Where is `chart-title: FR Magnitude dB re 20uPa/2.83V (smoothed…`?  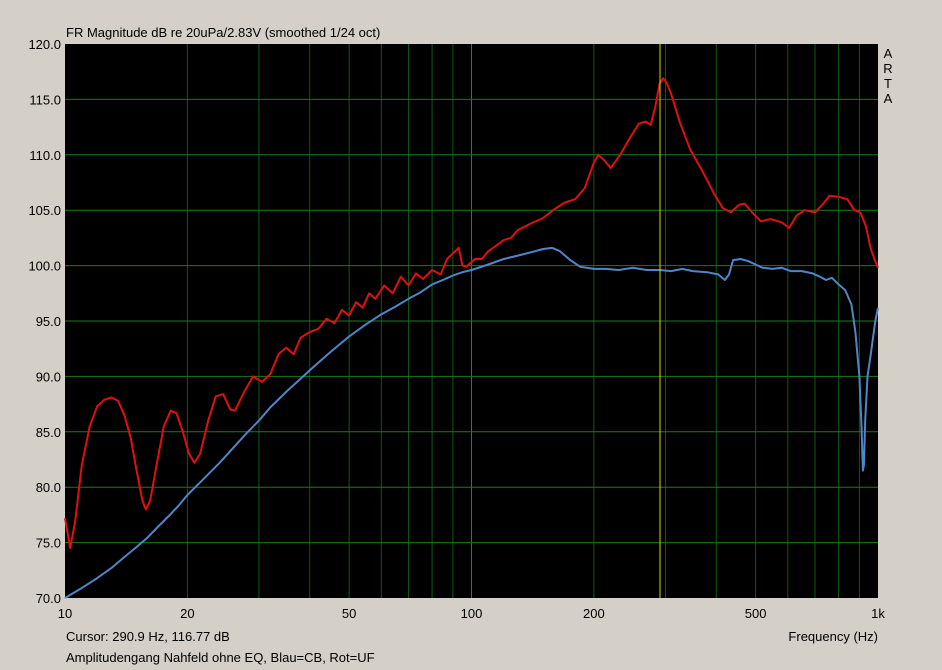 chart-title: FR Magnitude dB re 20uPa/2.83V (smoothed… is located at coordinates (223, 32).